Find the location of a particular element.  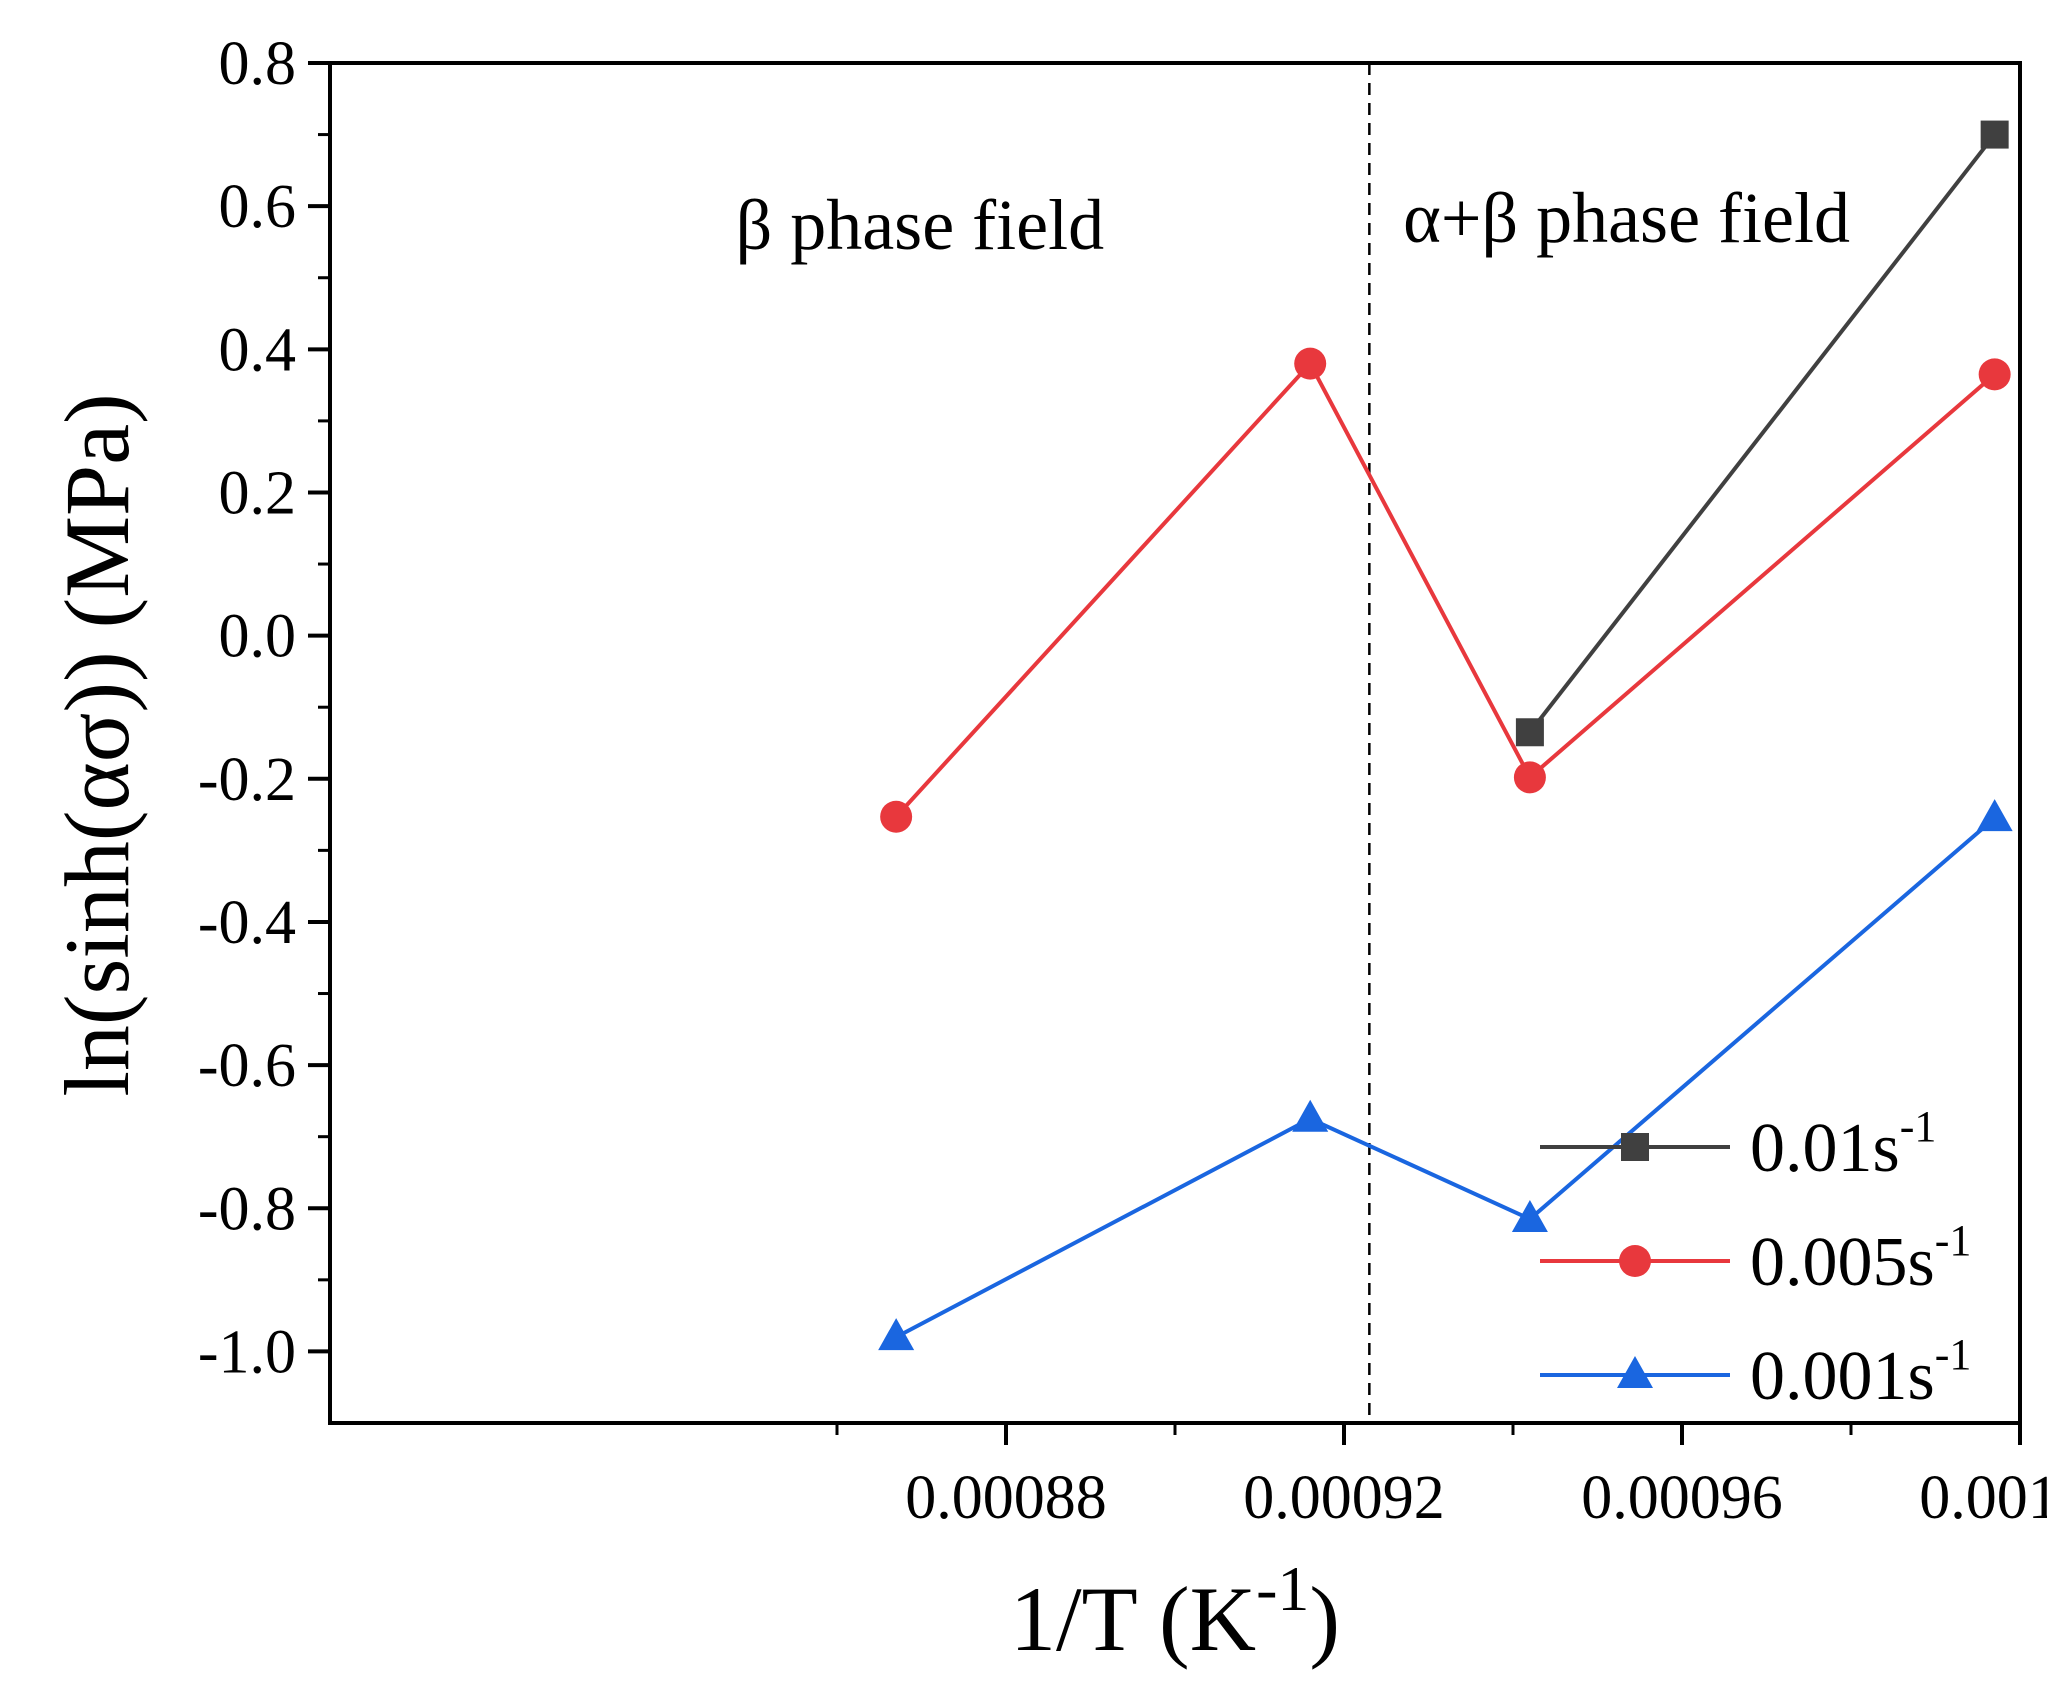

y-tick-label: -0.4 is located at coordinates (247, 923).